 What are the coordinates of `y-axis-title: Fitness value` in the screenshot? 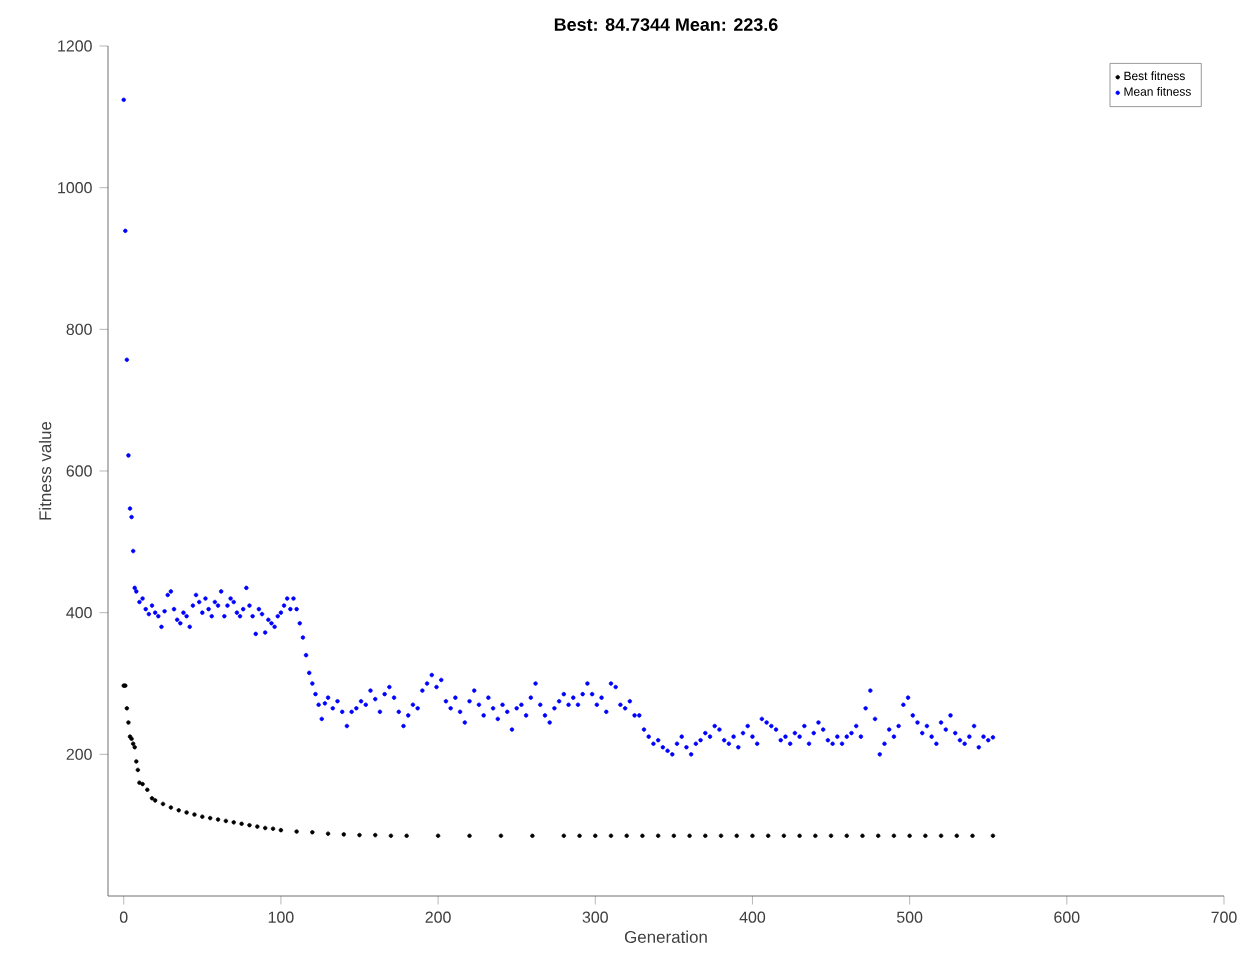 It's located at (45, 470).